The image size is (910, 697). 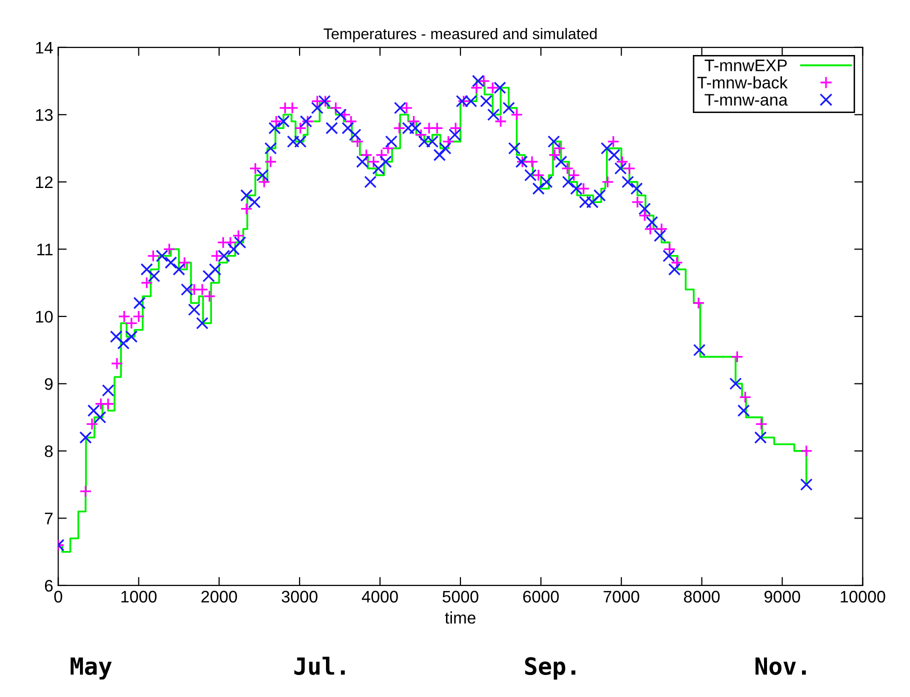 I want to click on y-tick-label: 9, so click(x=48, y=384).